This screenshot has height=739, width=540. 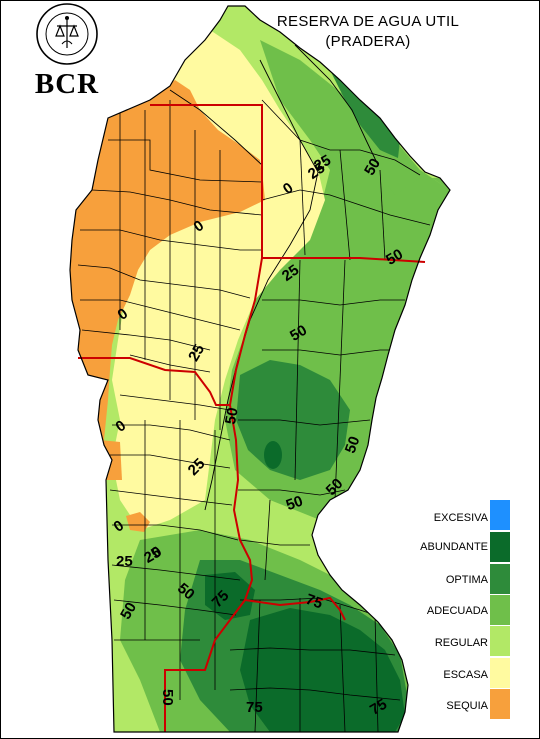 What do you see at coordinates (273, 455) in the screenshot?
I see `abundant-spot-center` at bounding box center [273, 455].